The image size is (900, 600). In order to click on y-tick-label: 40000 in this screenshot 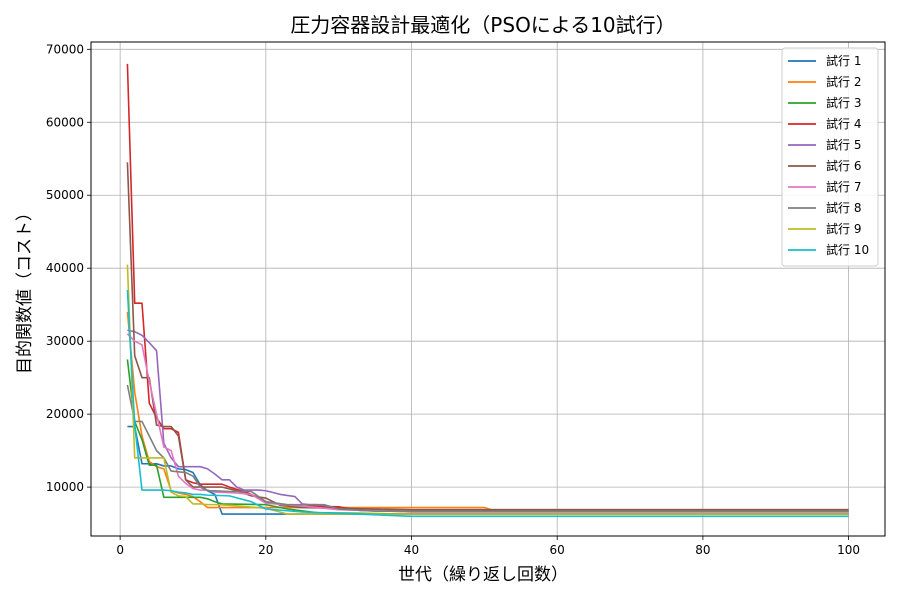, I will do `click(65, 268)`.